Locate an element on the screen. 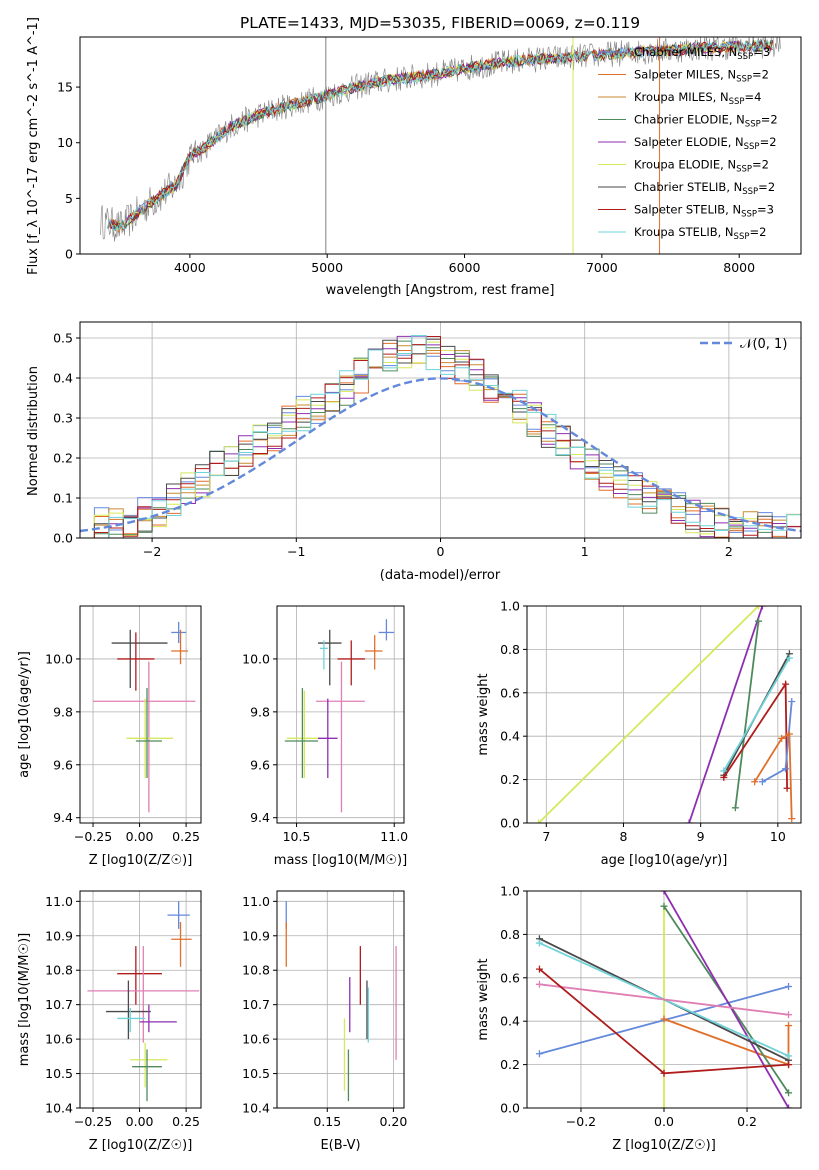 Image resolution: width=819 pixels, height=1170 pixels. x-tick-label: 0 is located at coordinates (441, 551).